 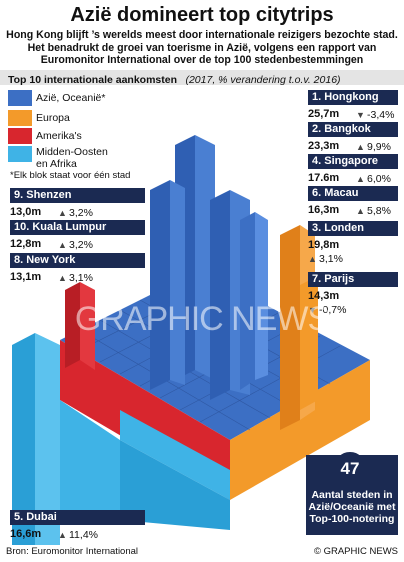 What do you see at coordinates (324, 210) in the screenshot?
I see `city-value: 16,3m` at bounding box center [324, 210].